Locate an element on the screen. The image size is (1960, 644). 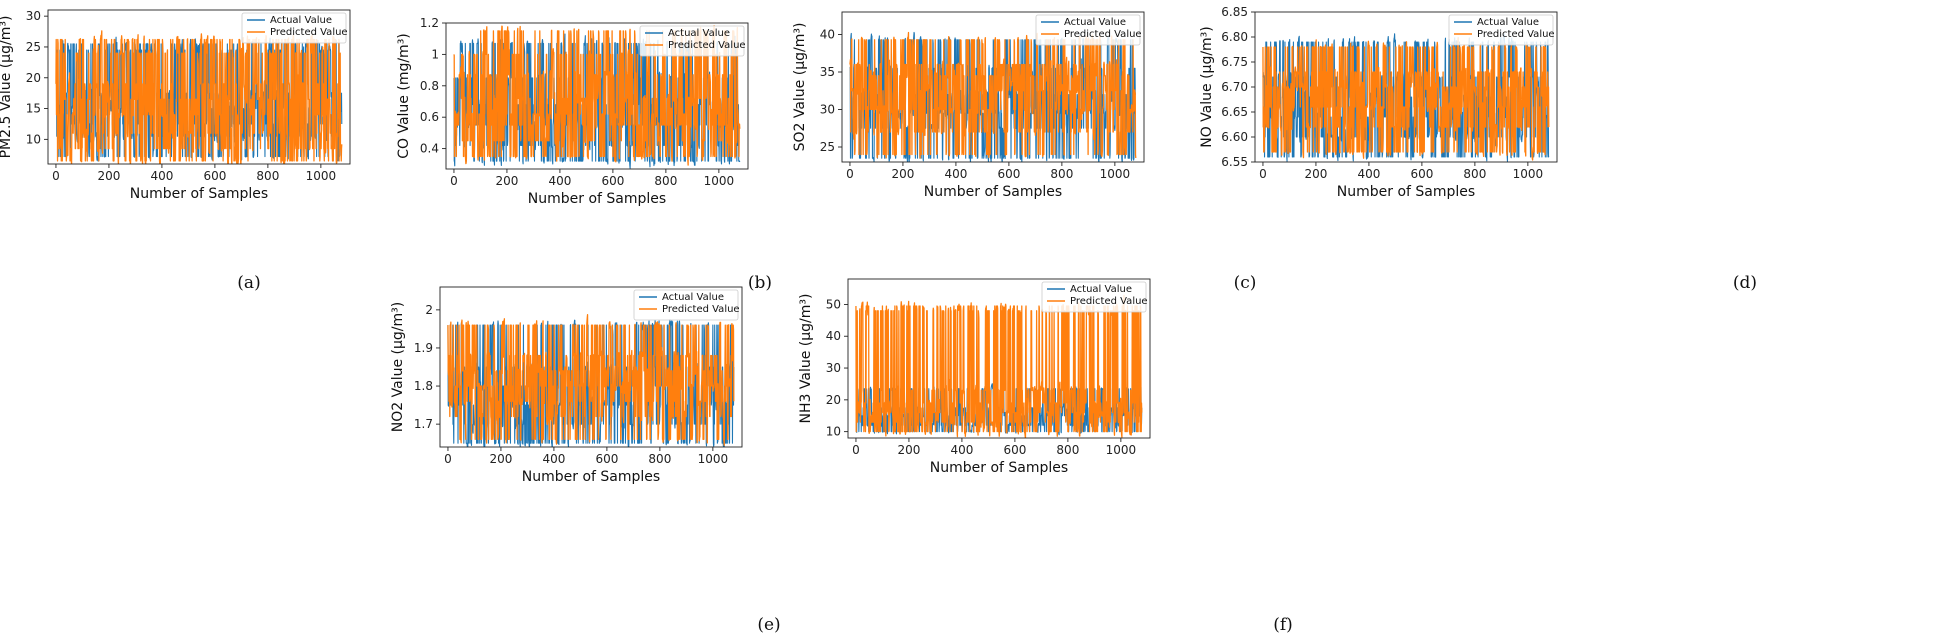
plot-frame-b is located at coordinates (597, 96).